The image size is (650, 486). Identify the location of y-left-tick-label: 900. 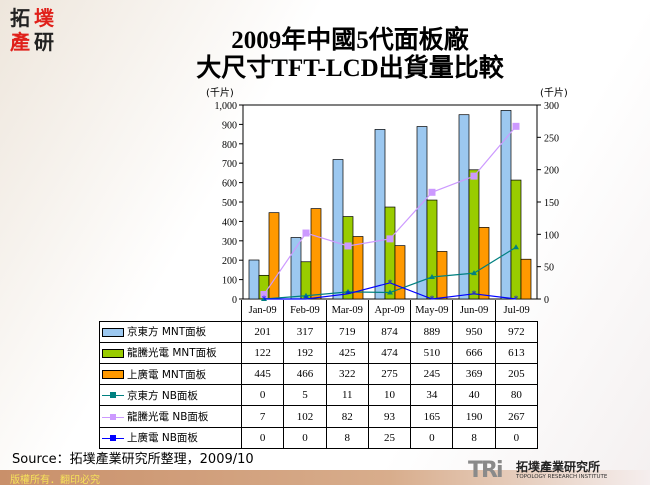
(229, 125).